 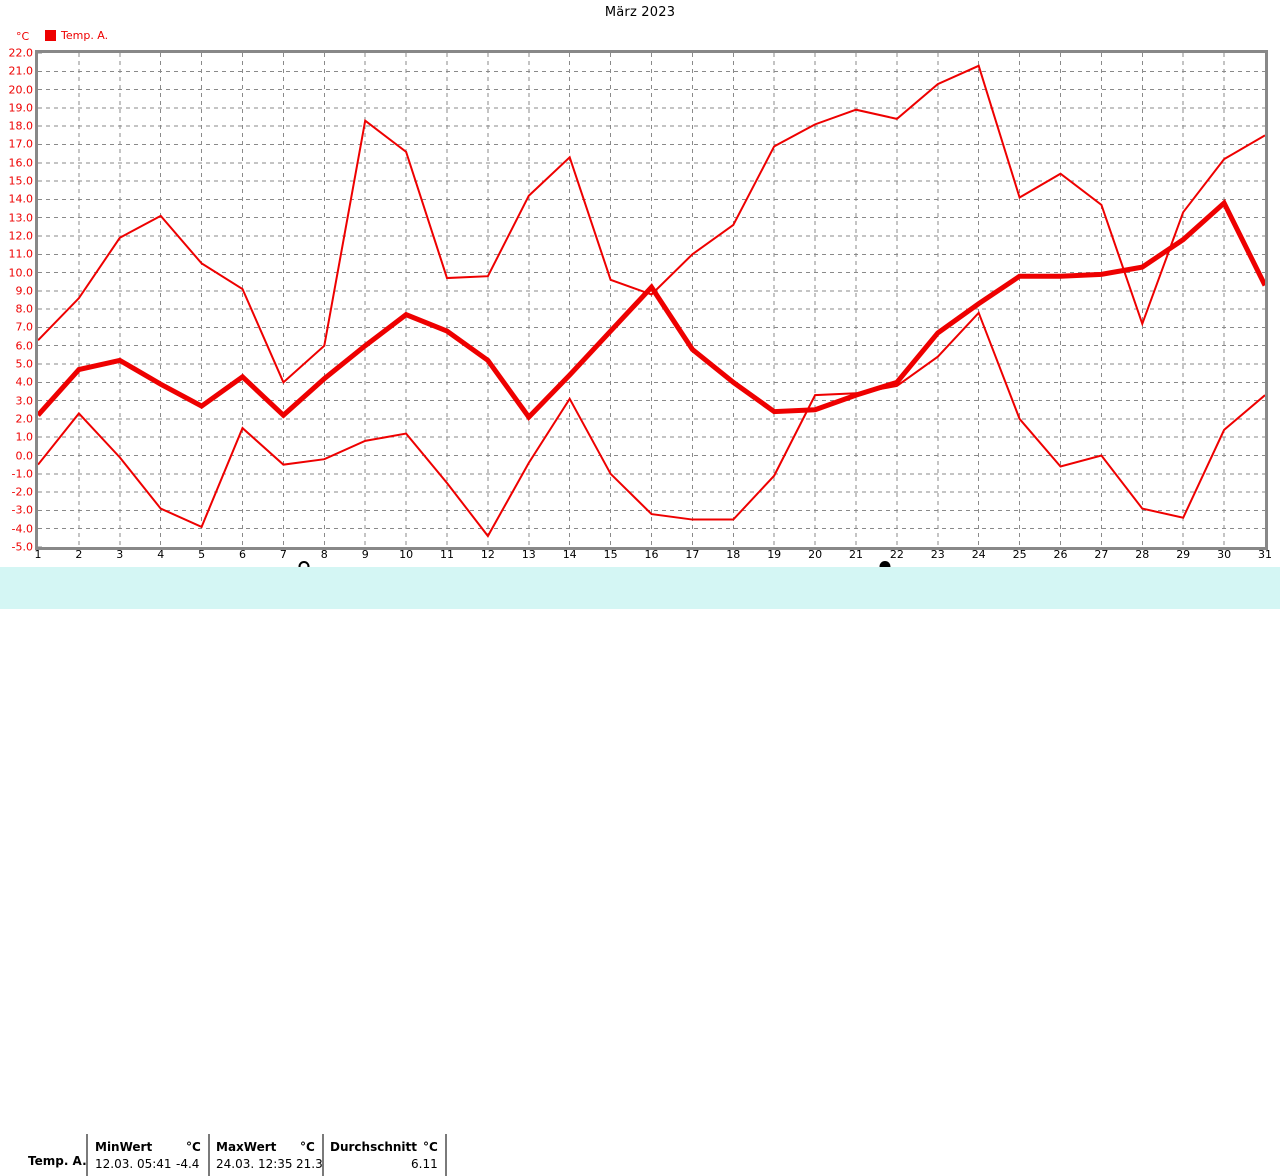 What do you see at coordinates (733, 554) in the screenshot?
I see `x-axis-tick-label: 18` at bounding box center [733, 554].